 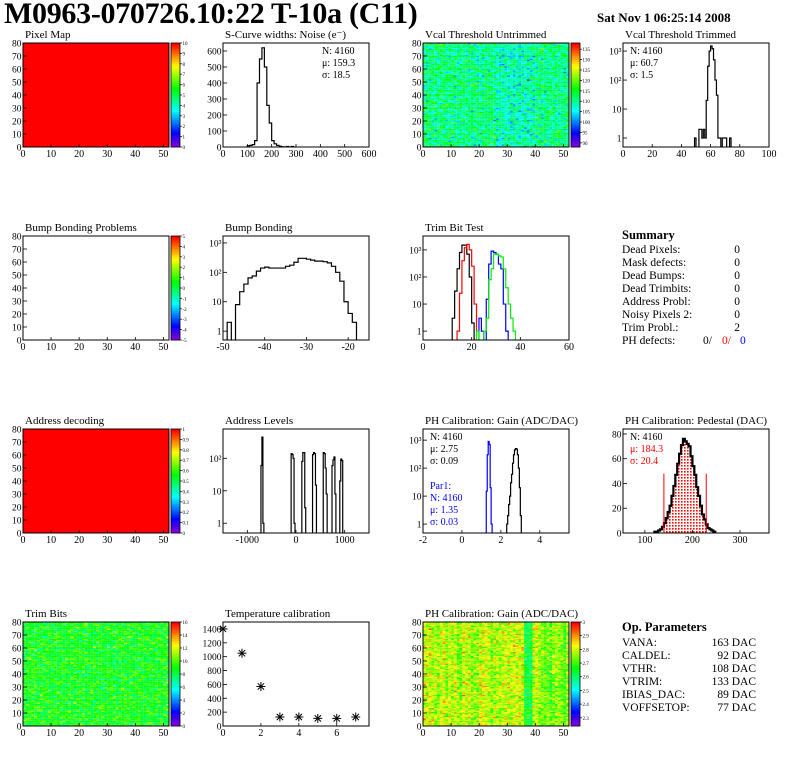 I want to click on histogram-series, so click(x=489, y=486).